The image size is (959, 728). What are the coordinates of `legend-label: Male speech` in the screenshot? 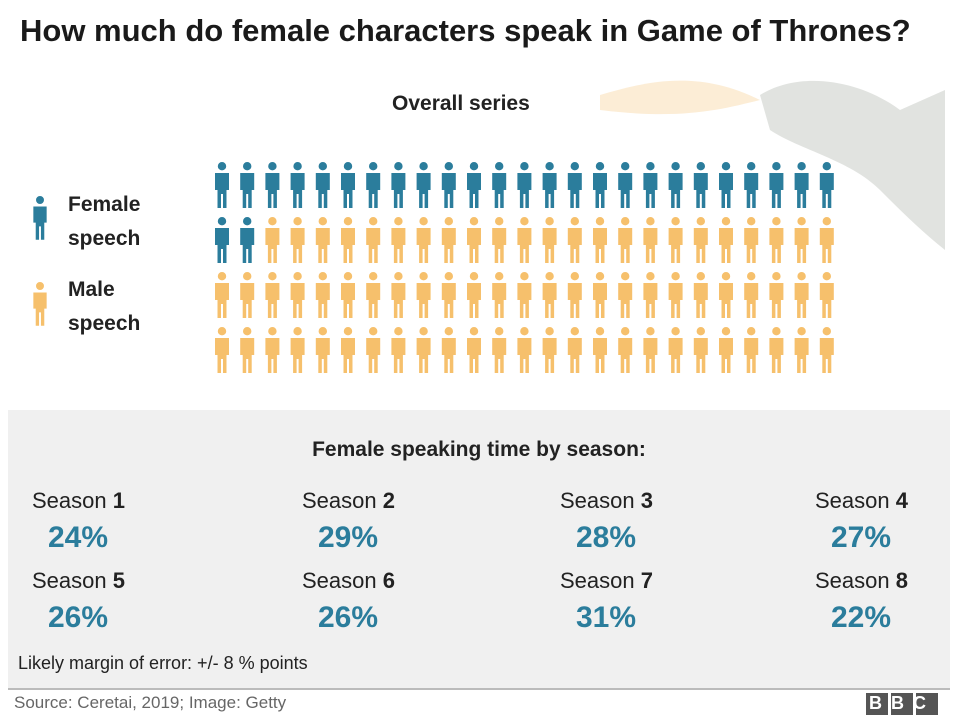 It's located at (104, 306).